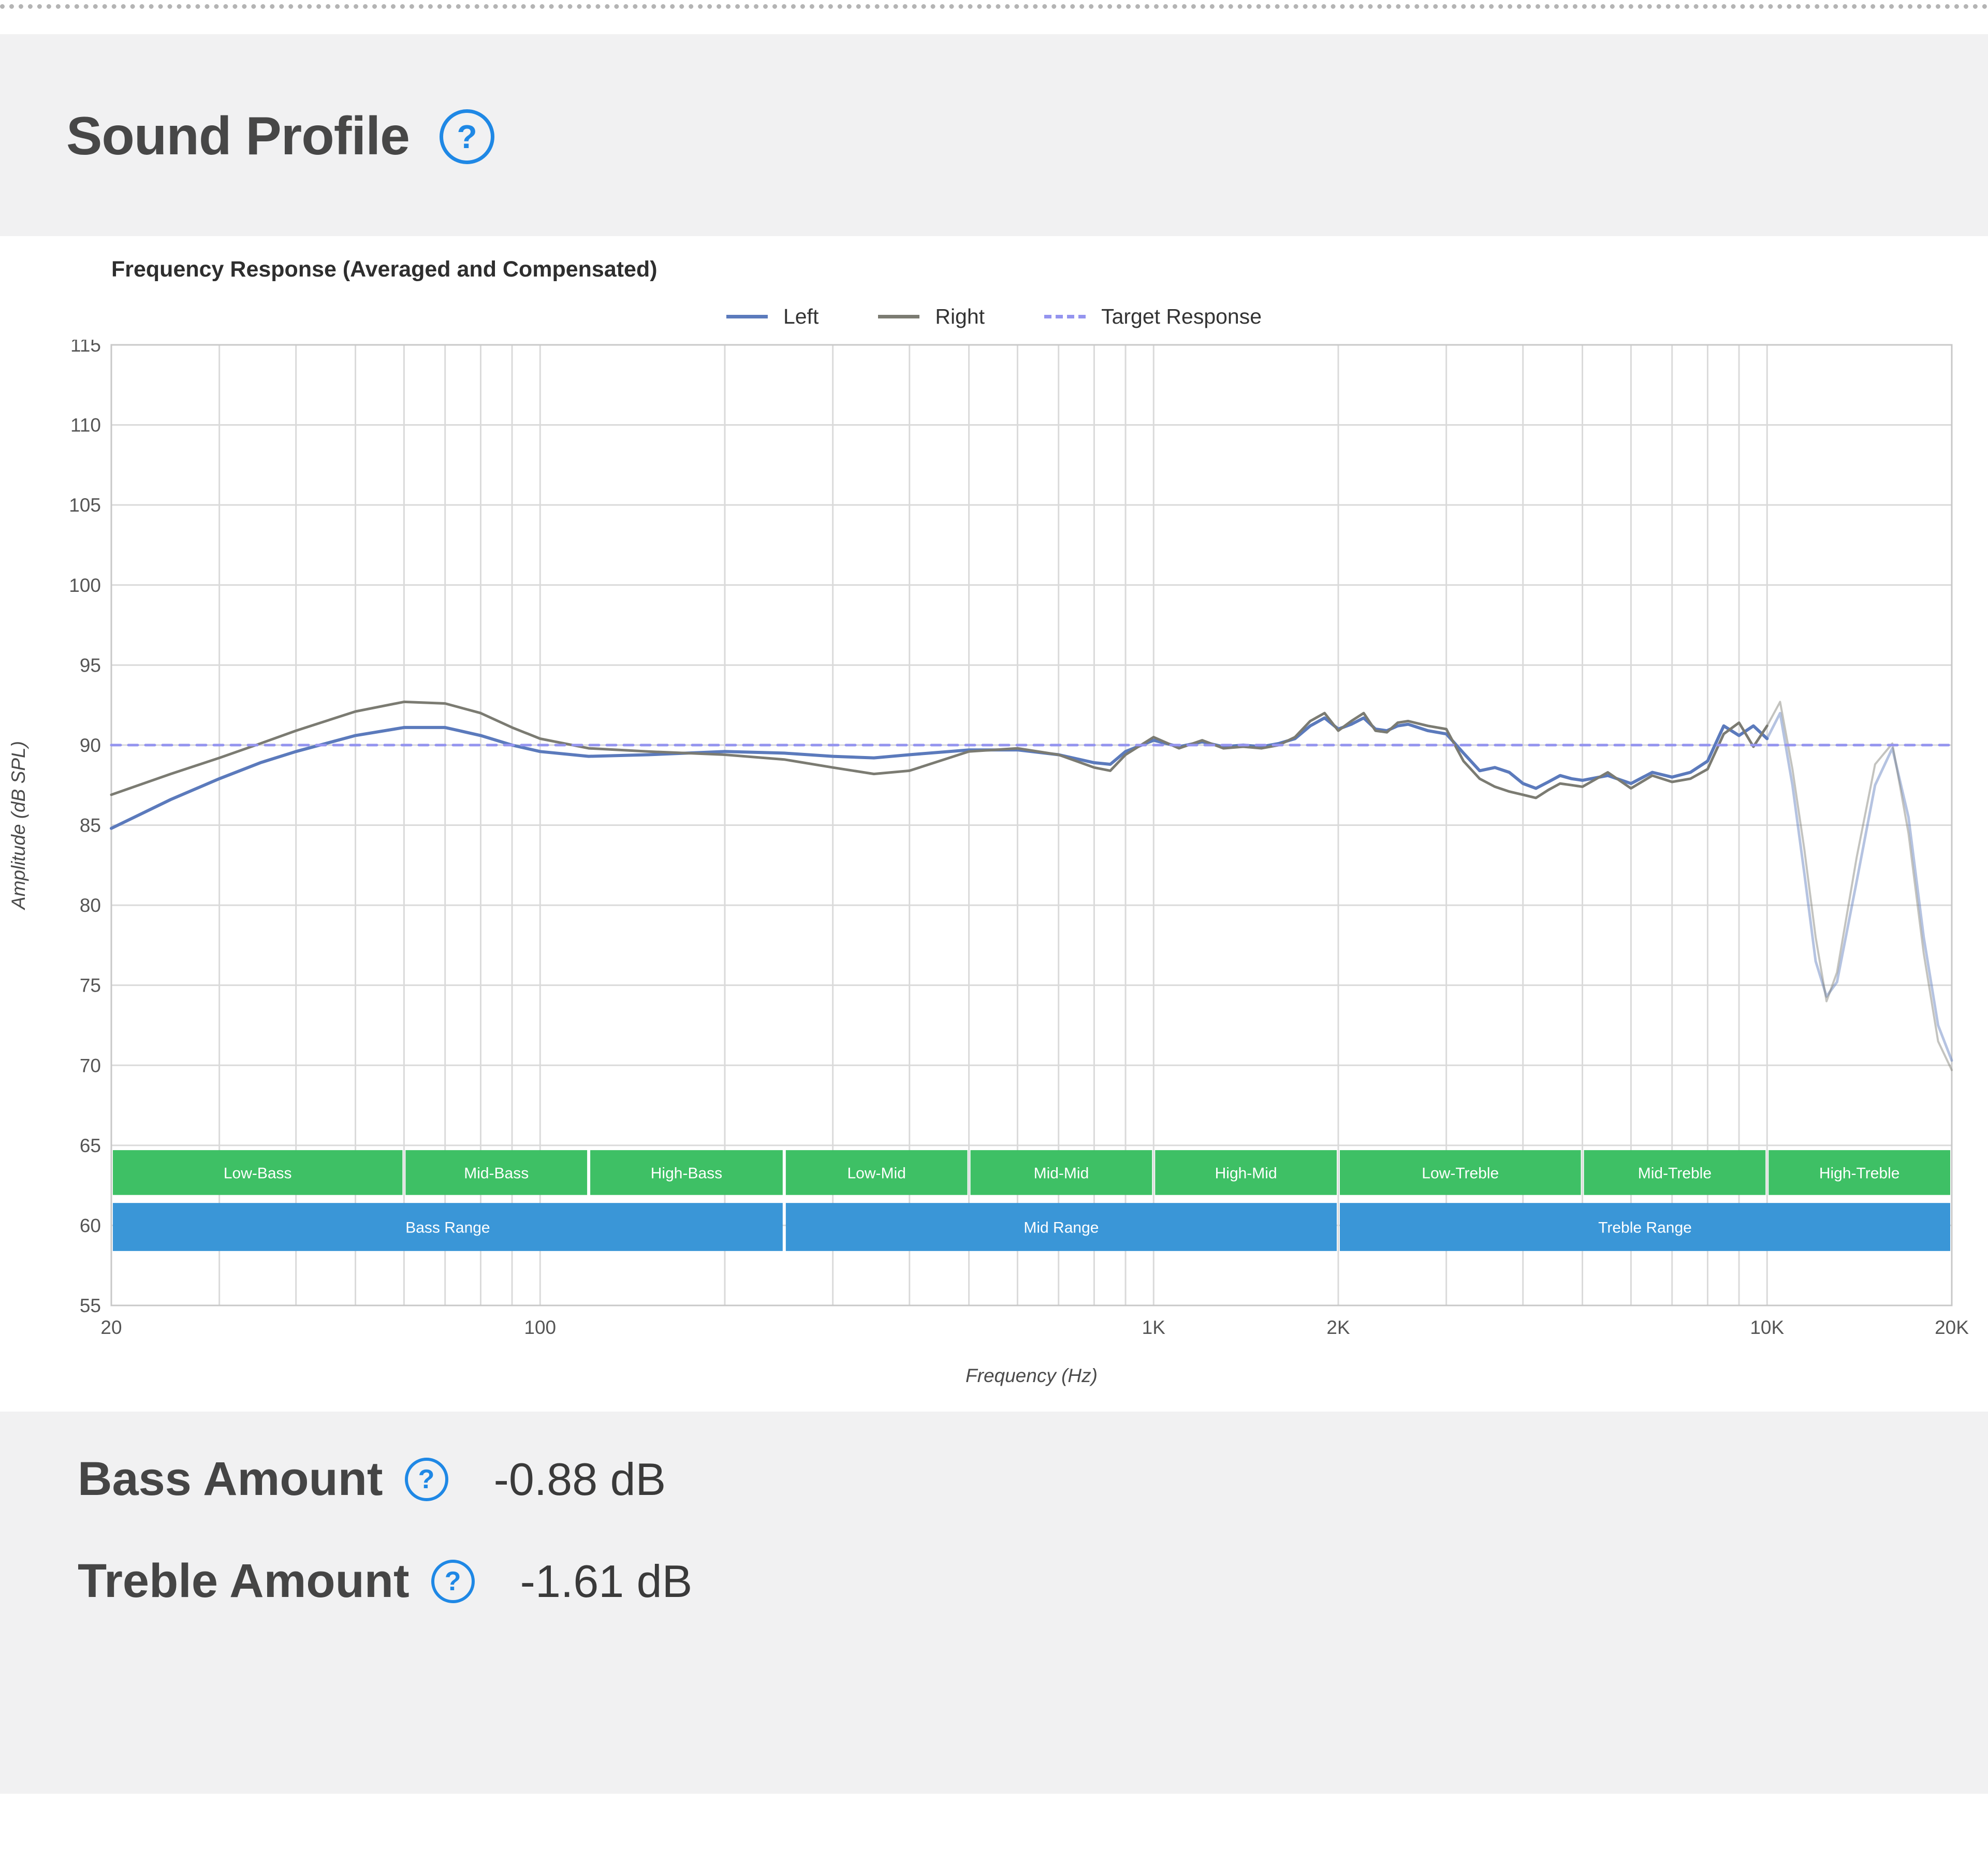  Describe the element at coordinates (18, 825) in the screenshot. I see `y-axis-label: Amplitude (dB SPL)` at that location.